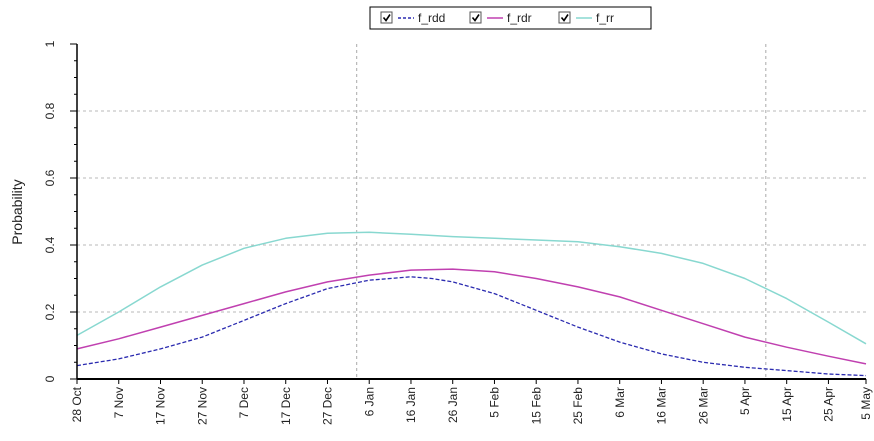 The width and height of the screenshot is (874, 441). I want to click on x-tick-label: 25 Apr, so click(829, 404).